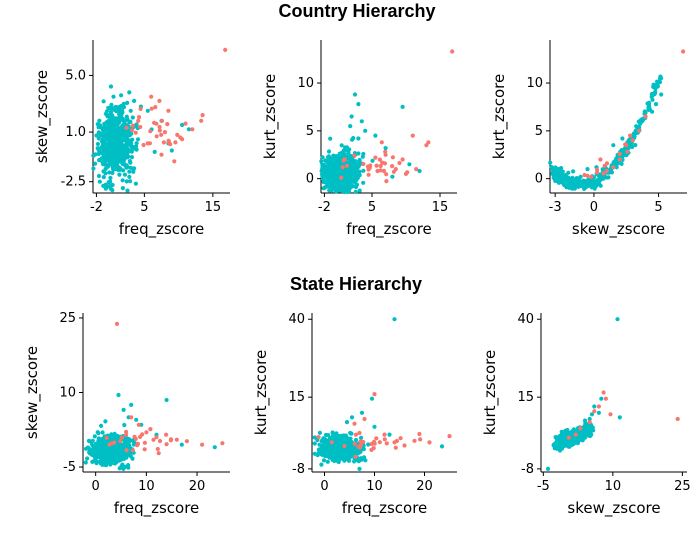 The image size is (700, 550). I want to click on section-title-state: State Hierarchy, so click(356, 284).